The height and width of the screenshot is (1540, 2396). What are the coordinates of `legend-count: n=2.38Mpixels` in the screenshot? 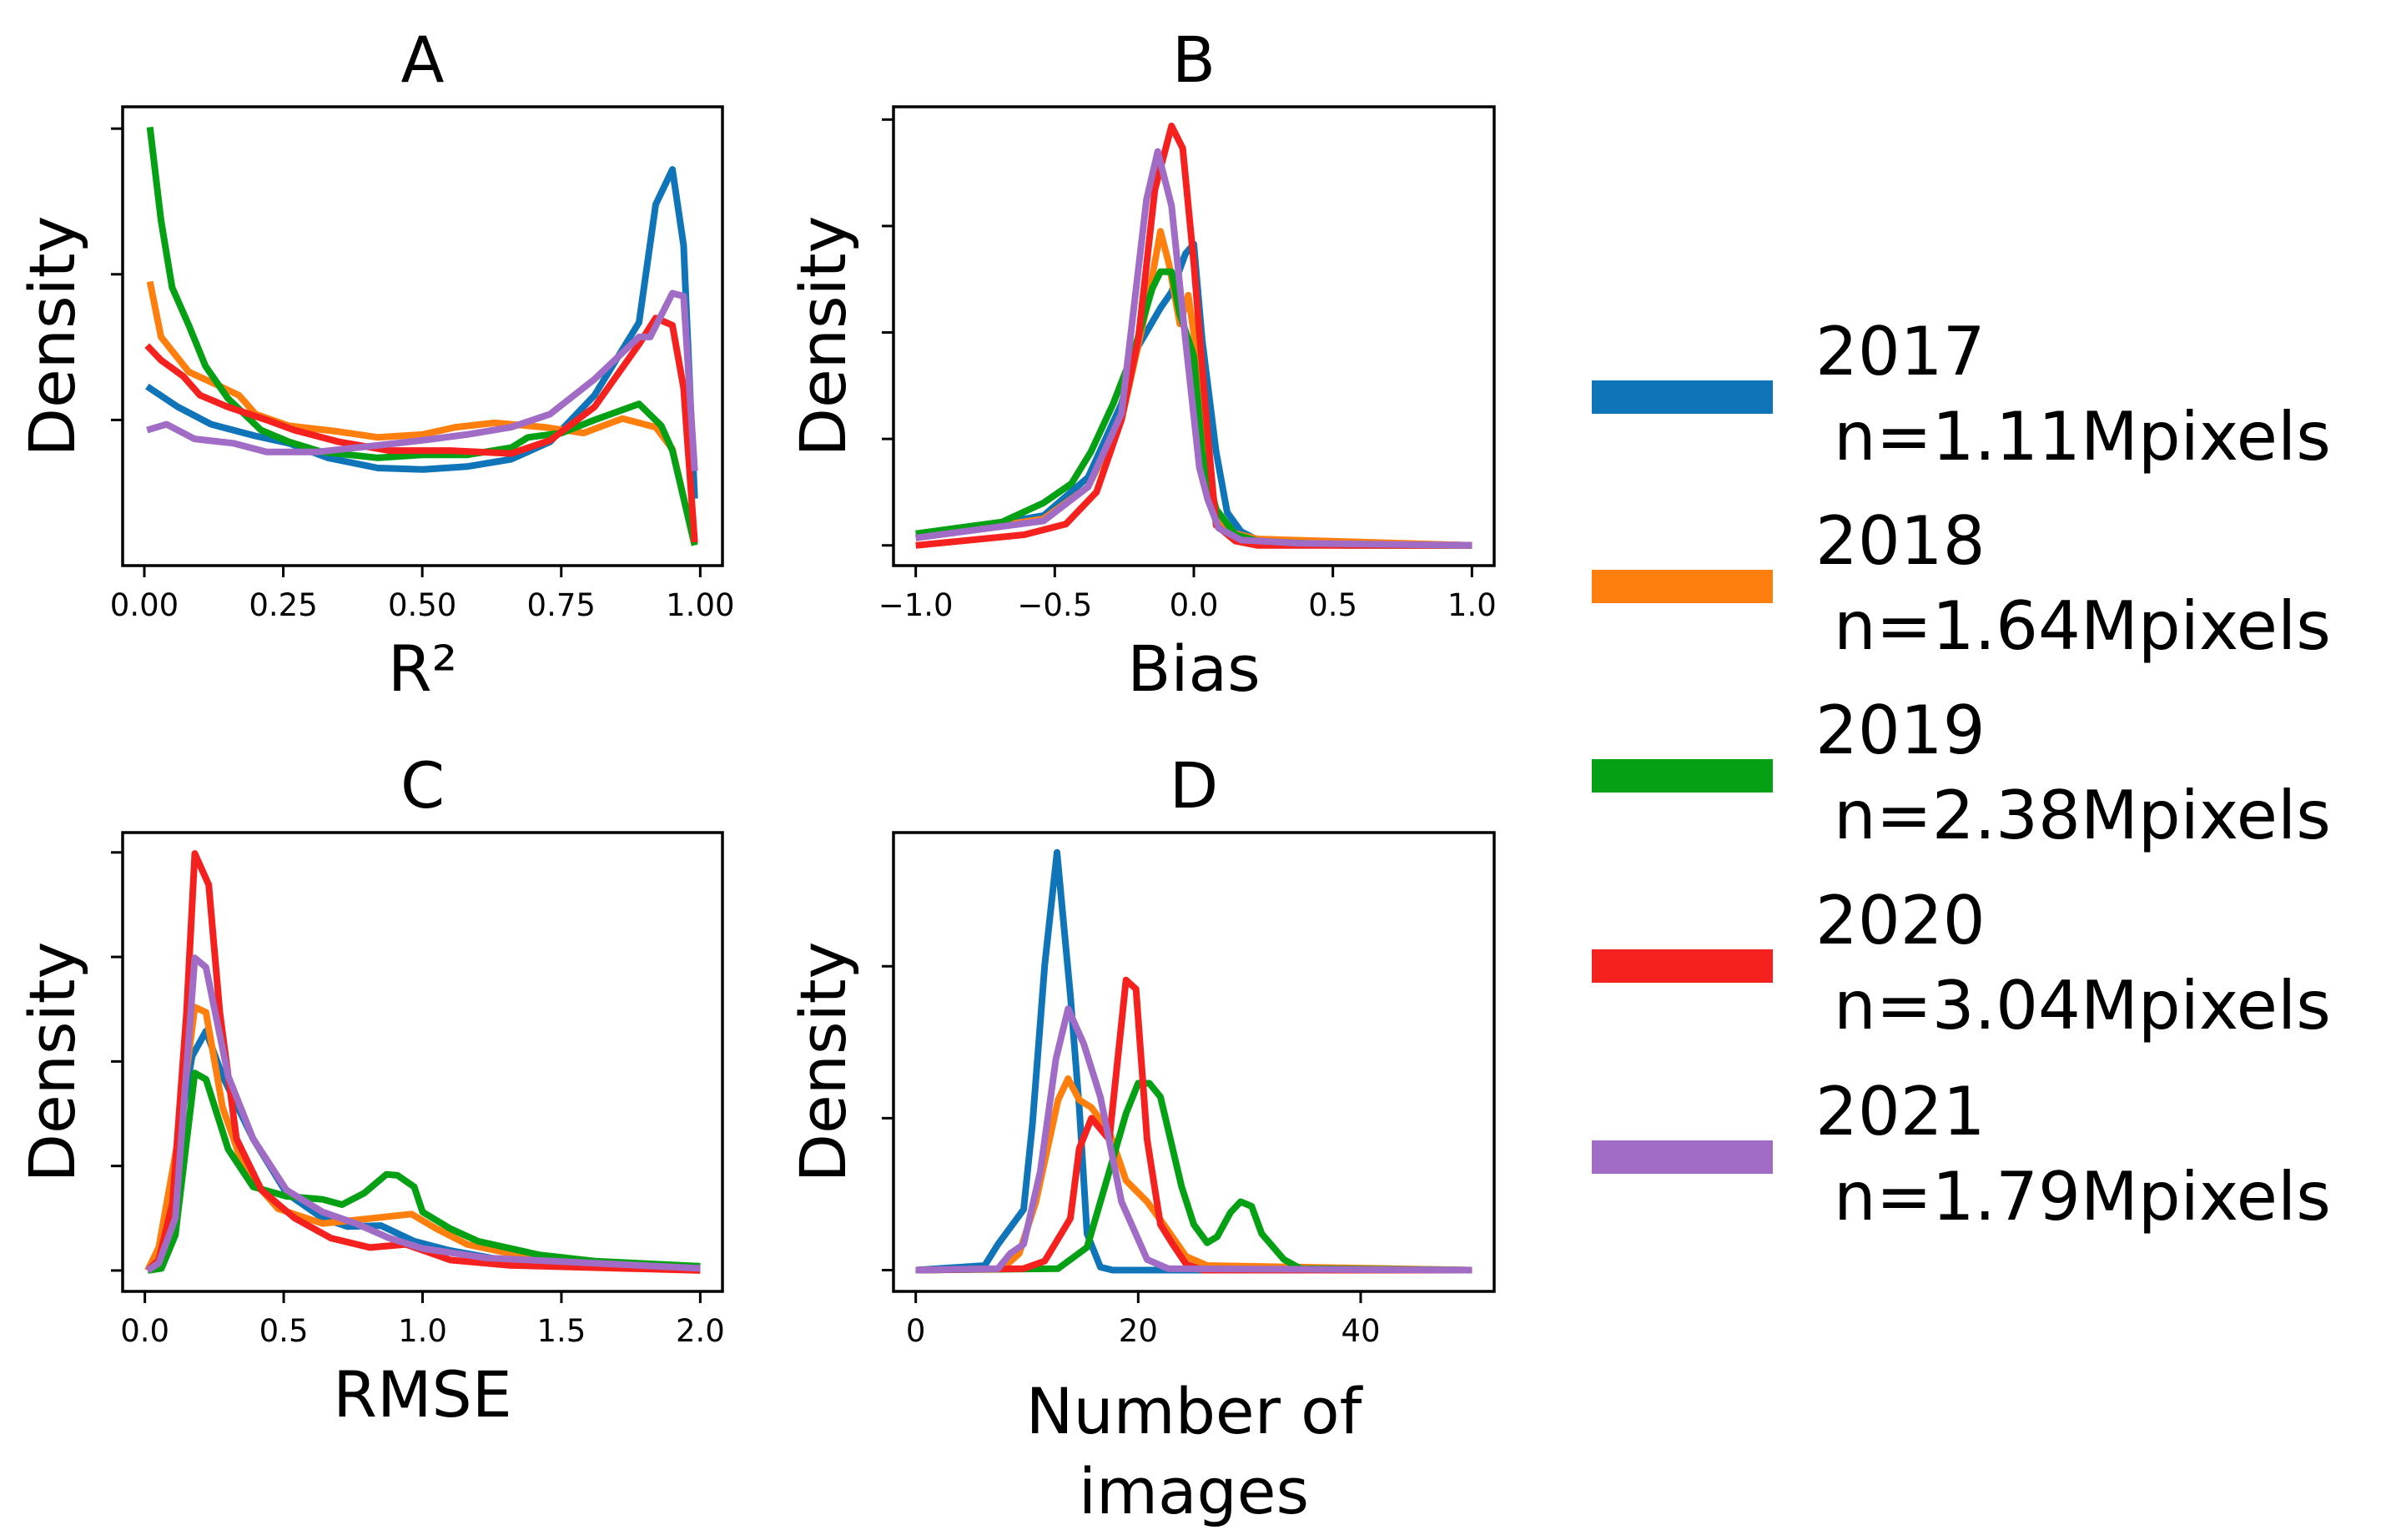 It's located at (2082, 815).